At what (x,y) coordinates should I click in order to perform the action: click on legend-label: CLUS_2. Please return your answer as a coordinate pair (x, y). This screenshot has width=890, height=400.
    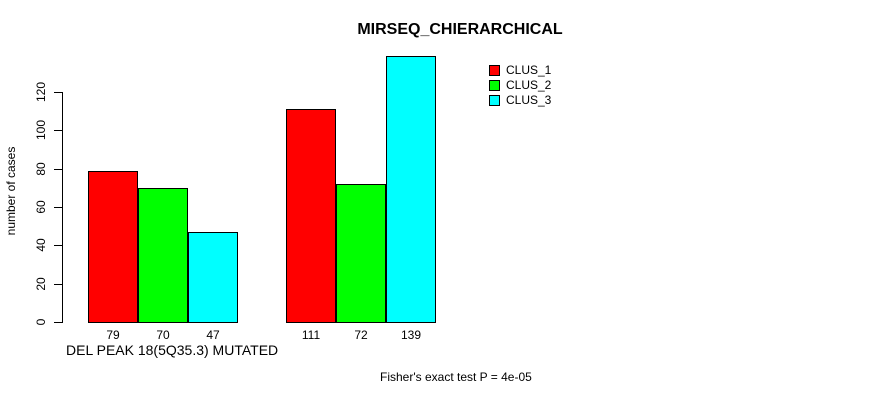
    Looking at the image, I should click on (529, 85).